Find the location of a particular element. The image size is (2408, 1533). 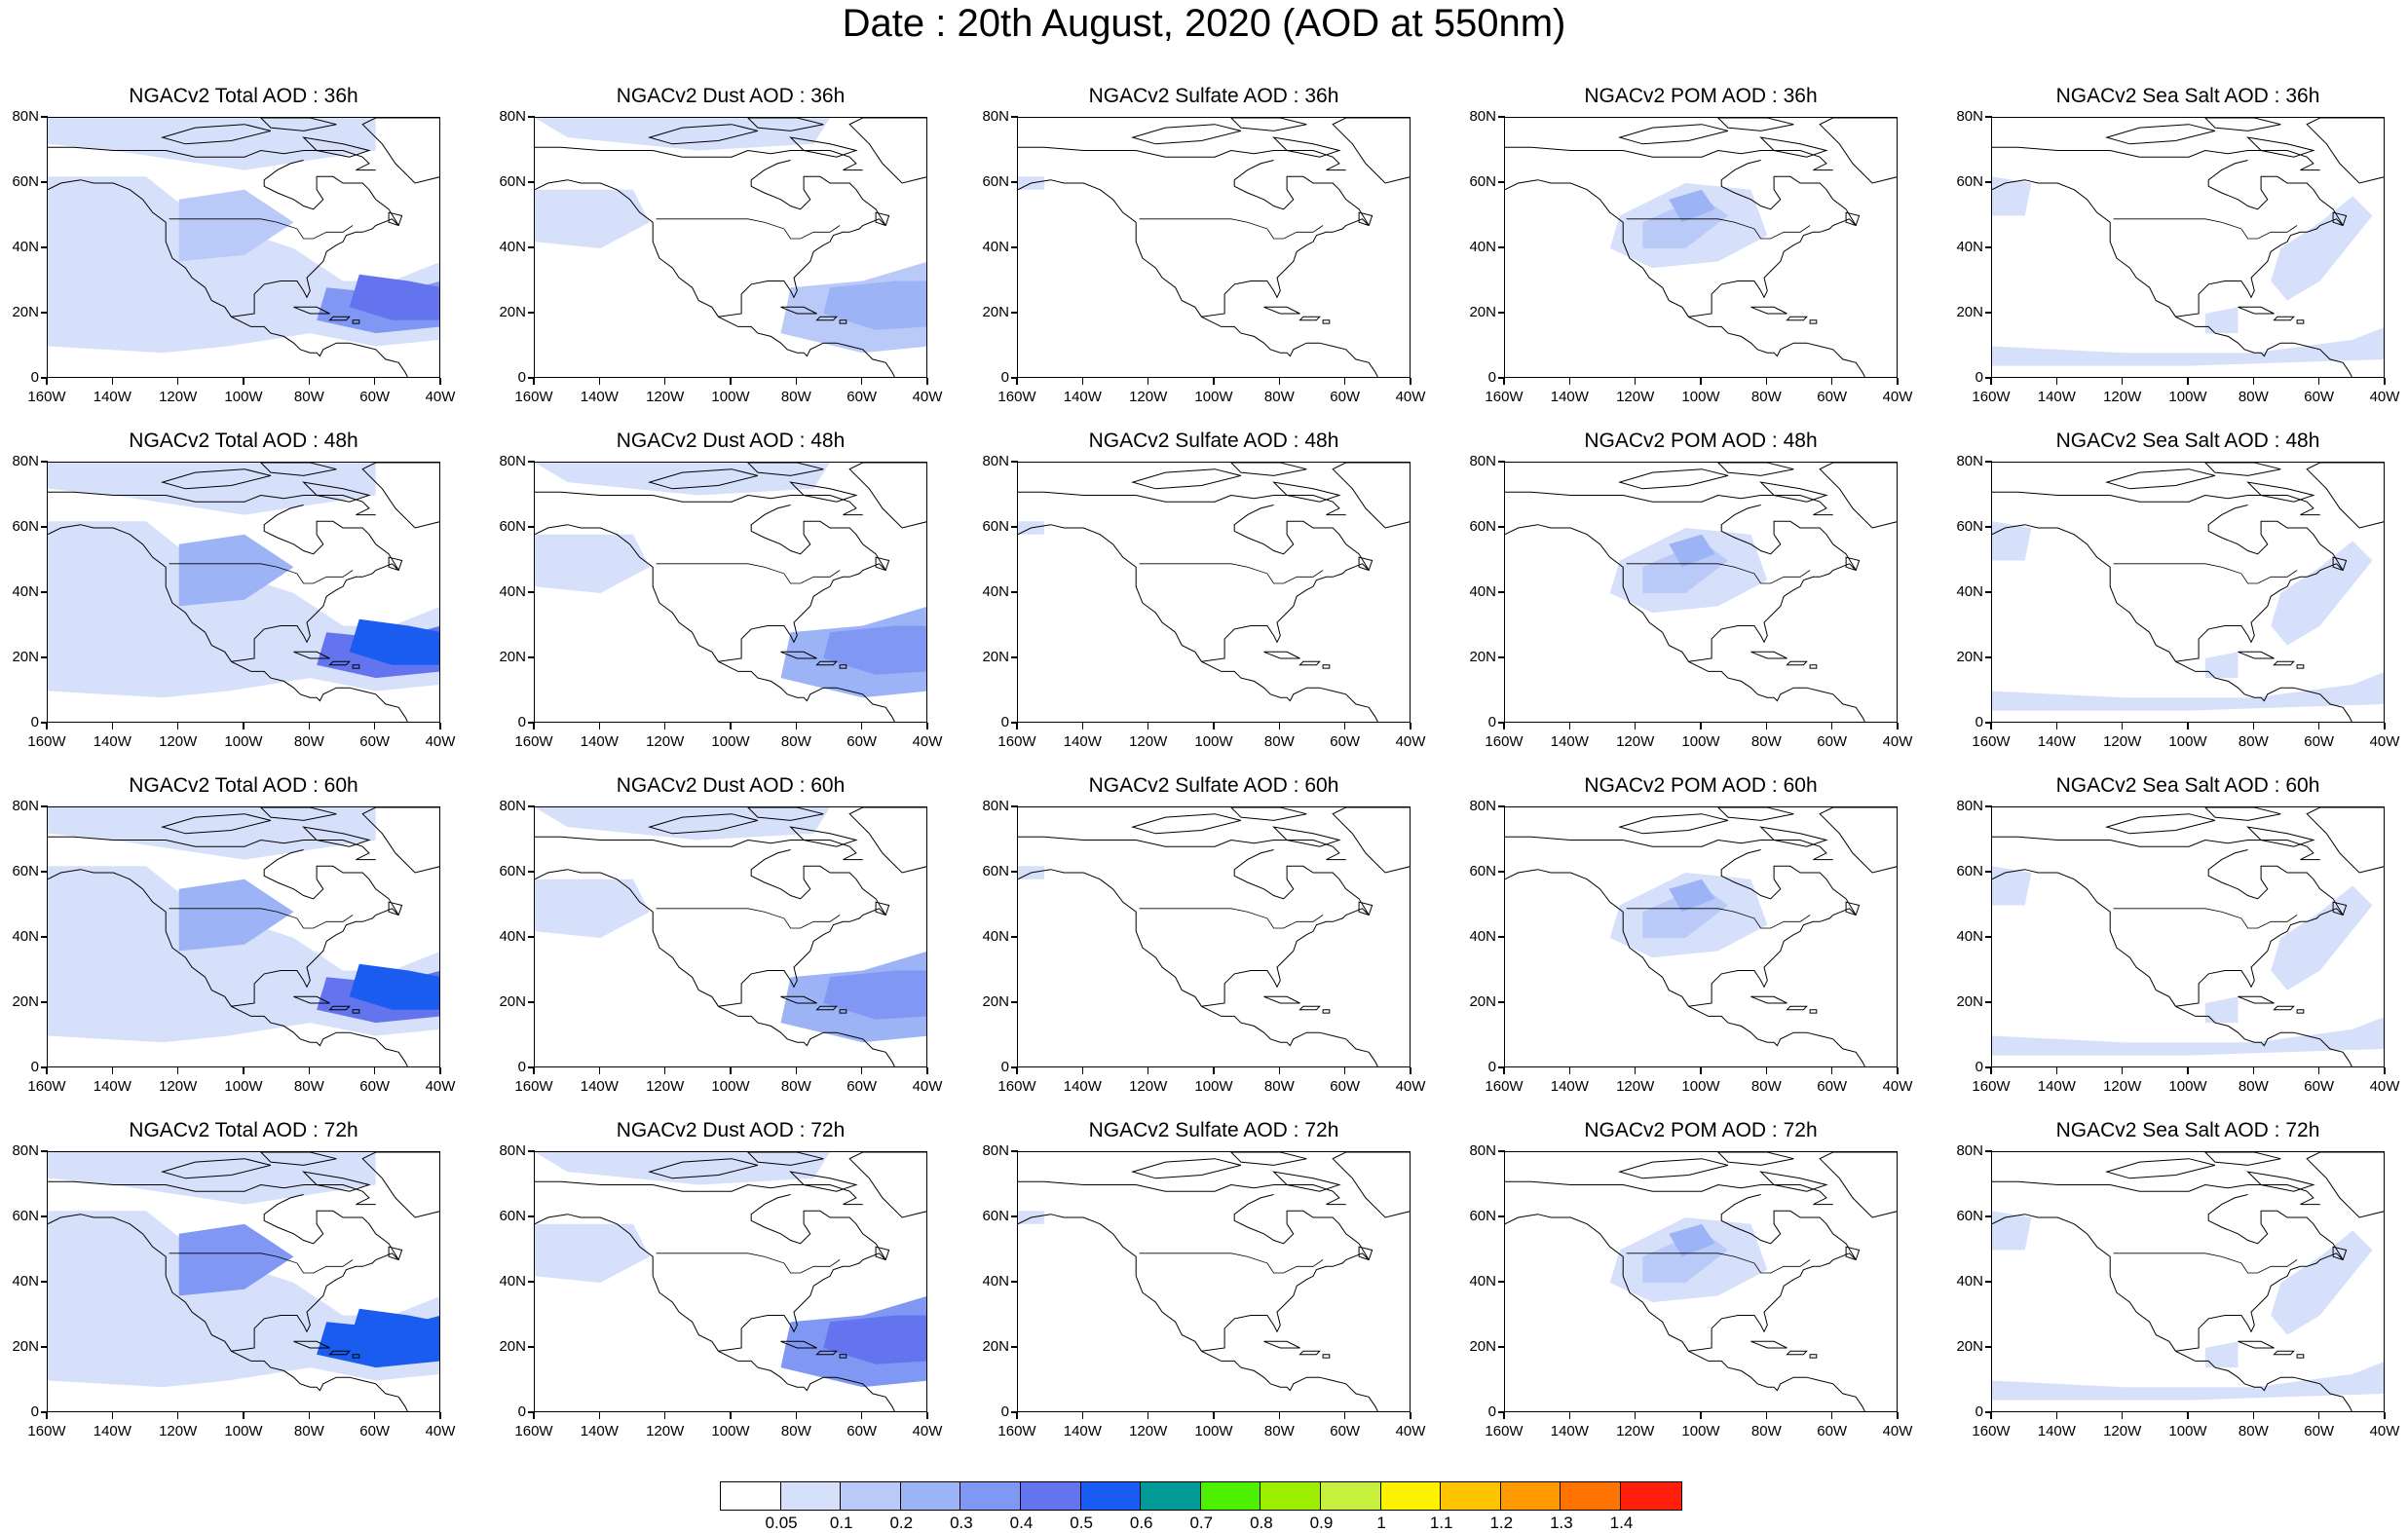

x-tick-label: 40W is located at coordinates (440, 1432).